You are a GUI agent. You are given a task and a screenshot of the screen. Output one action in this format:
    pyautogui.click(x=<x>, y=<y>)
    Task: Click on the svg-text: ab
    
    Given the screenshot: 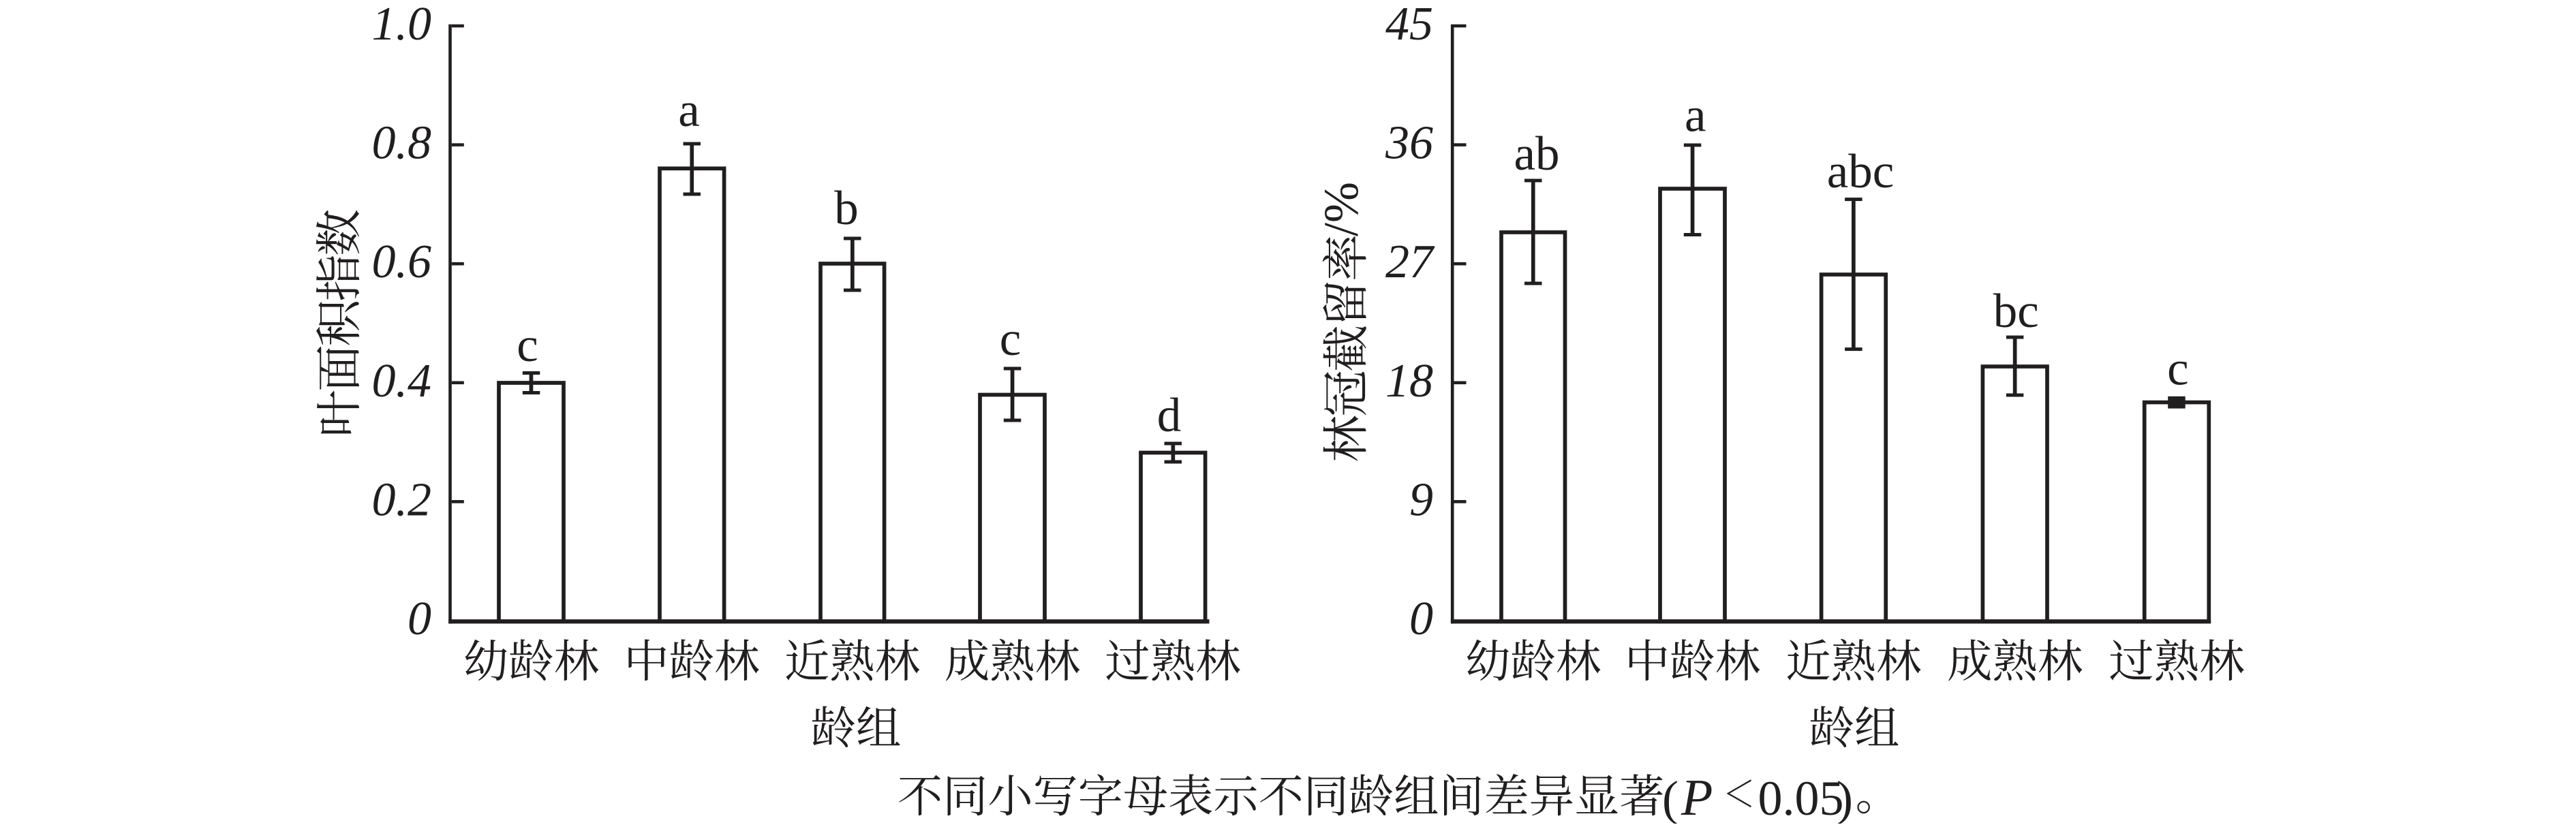 What is the action you would take?
    pyautogui.click(x=1536, y=154)
    